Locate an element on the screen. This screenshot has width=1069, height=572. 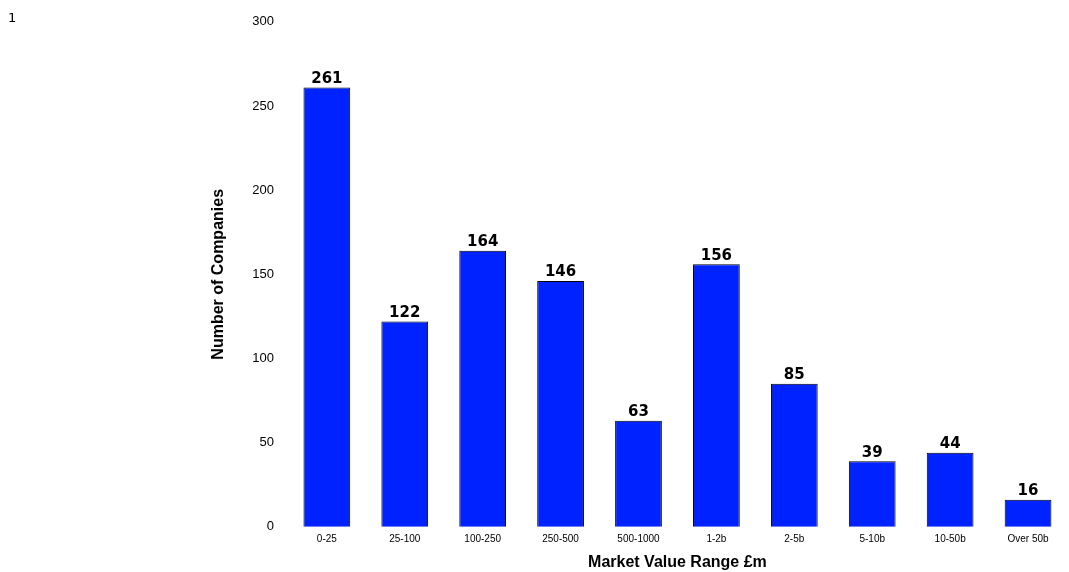
data-label: 44 is located at coordinates (950, 443).